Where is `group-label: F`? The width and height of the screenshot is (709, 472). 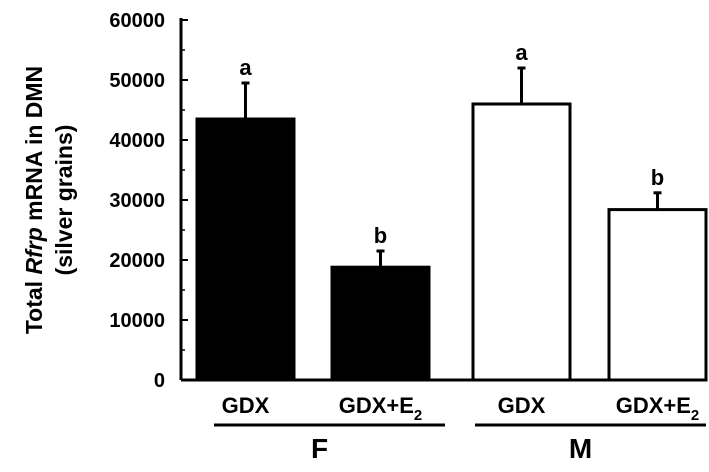 group-label: F is located at coordinates (319, 448).